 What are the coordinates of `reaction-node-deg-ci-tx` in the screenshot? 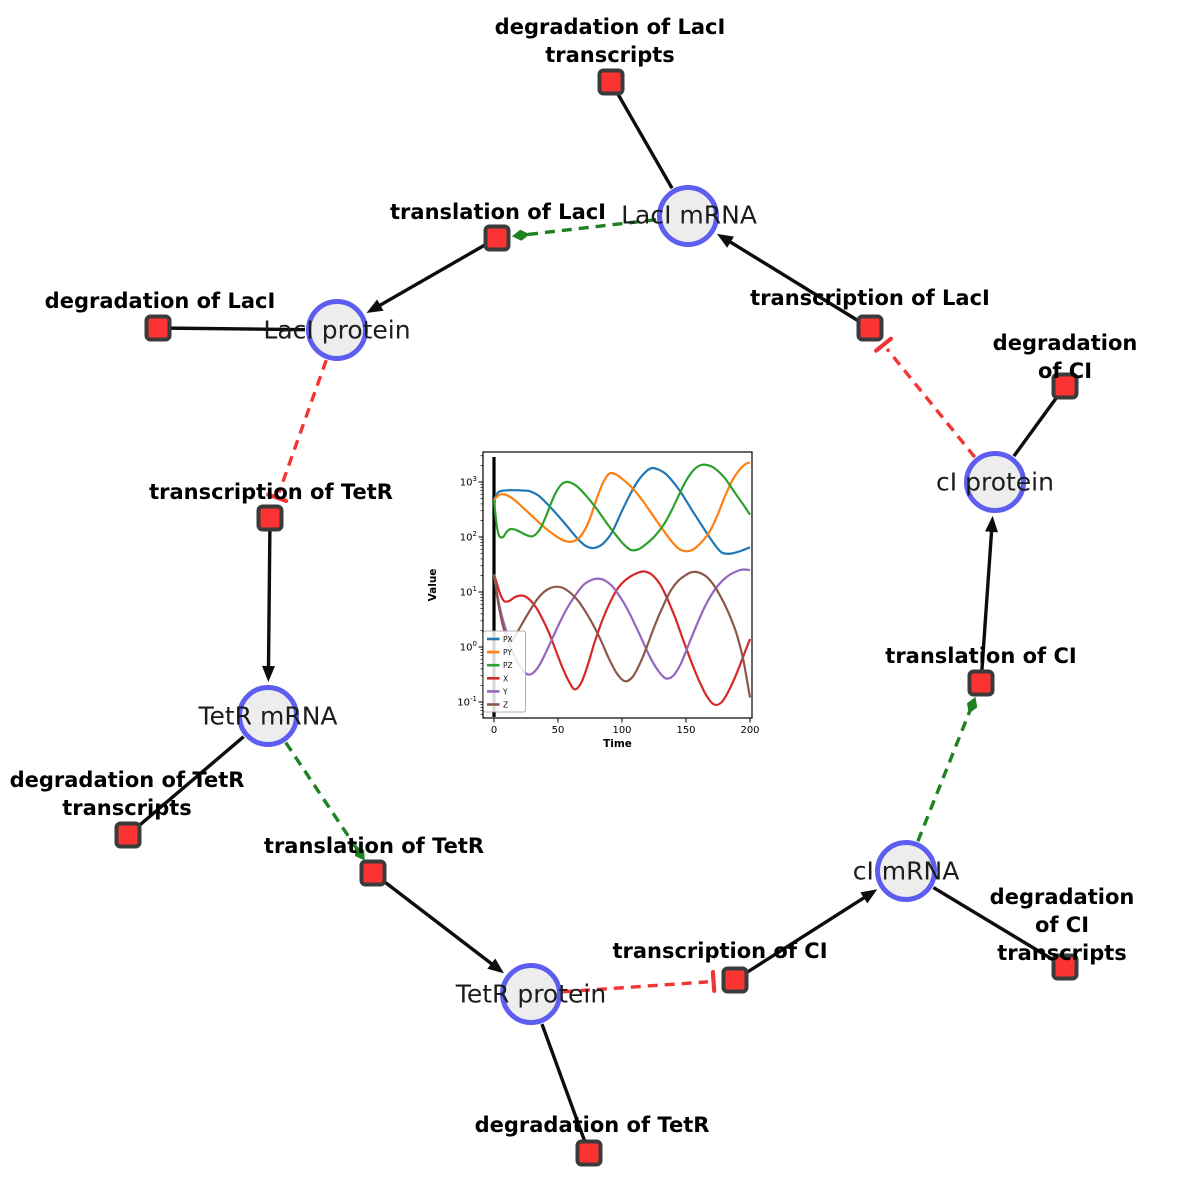 It's located at (1065, 967).